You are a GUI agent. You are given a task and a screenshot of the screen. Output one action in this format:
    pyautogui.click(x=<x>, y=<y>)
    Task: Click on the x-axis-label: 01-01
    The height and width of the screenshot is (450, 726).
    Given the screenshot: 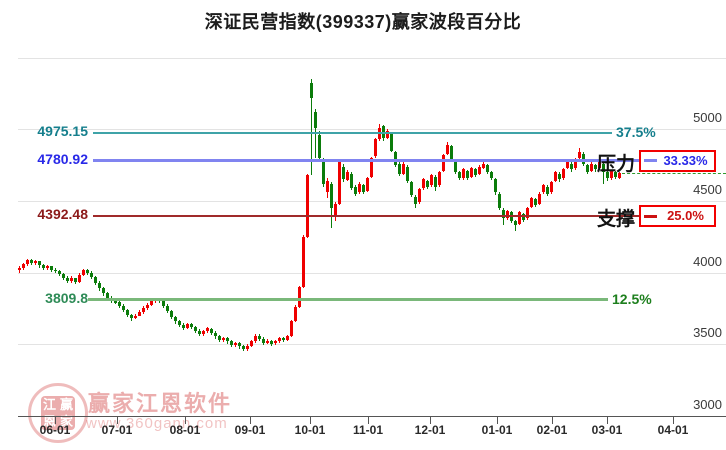 What is the action you would take?
    pyautogui.click(x=497, y=430)
    